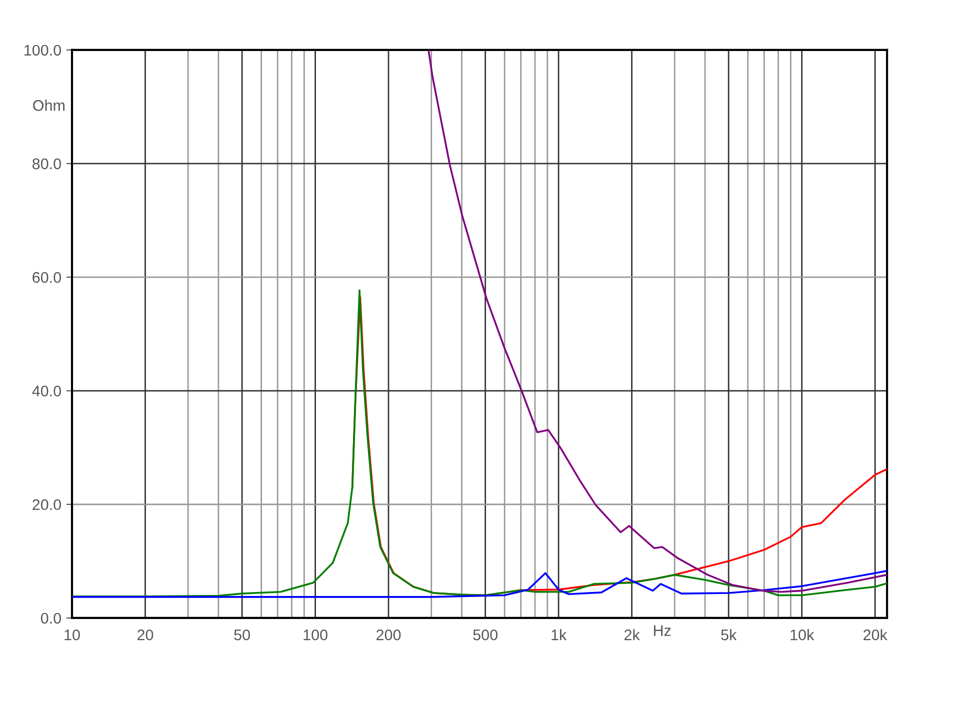 The height and width of the screenshot is (720, 960). I want to click on x-tick-label: 200, so click(388, 634).